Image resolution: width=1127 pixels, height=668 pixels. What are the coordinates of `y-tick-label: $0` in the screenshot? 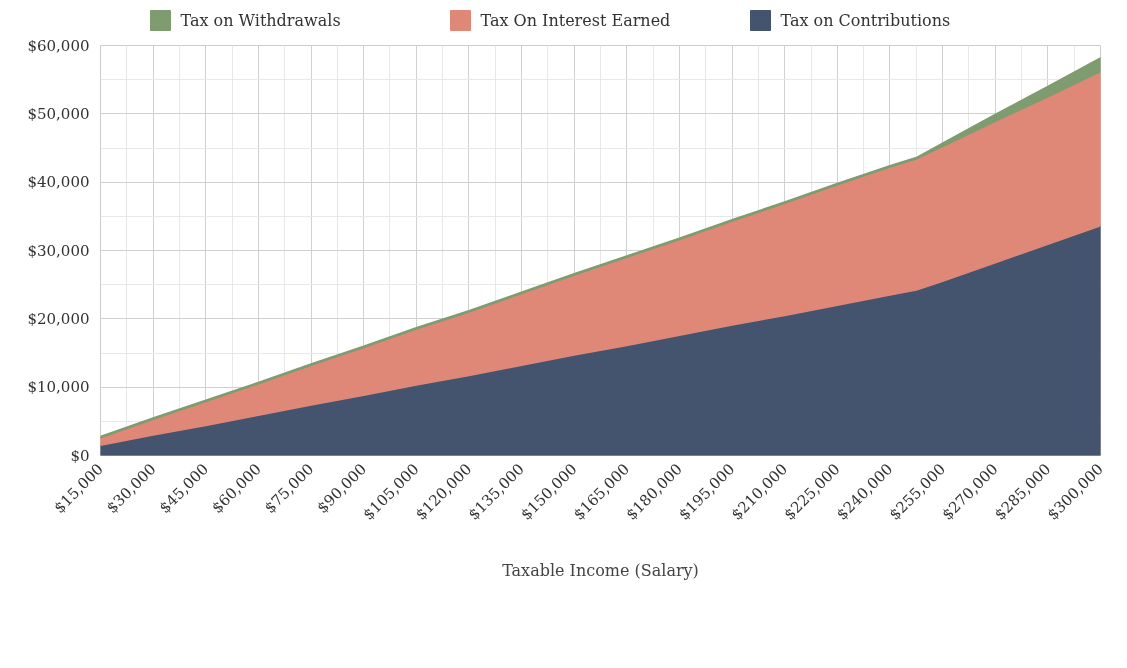 It's located at (80, 455).